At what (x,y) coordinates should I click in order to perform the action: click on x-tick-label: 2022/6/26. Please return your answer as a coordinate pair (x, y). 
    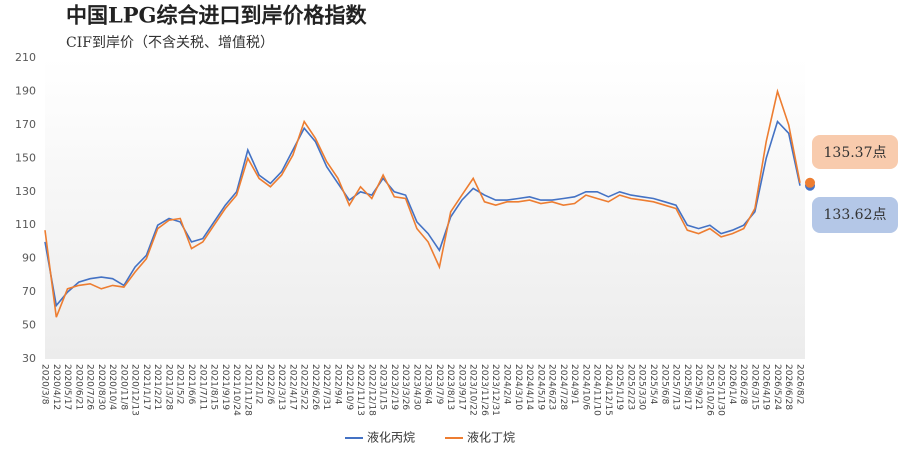
    Looking at the image, I should click on (315, 387).